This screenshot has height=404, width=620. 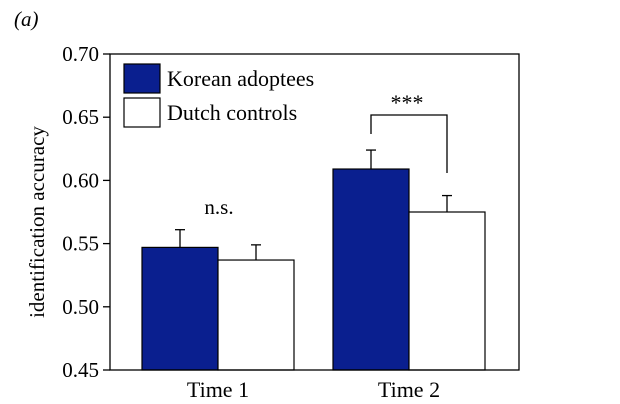 What do you see at coordinates (218, 207) in the screenshot?
I see `annotation-ns: n.s.` at bounding box center [218, 207].